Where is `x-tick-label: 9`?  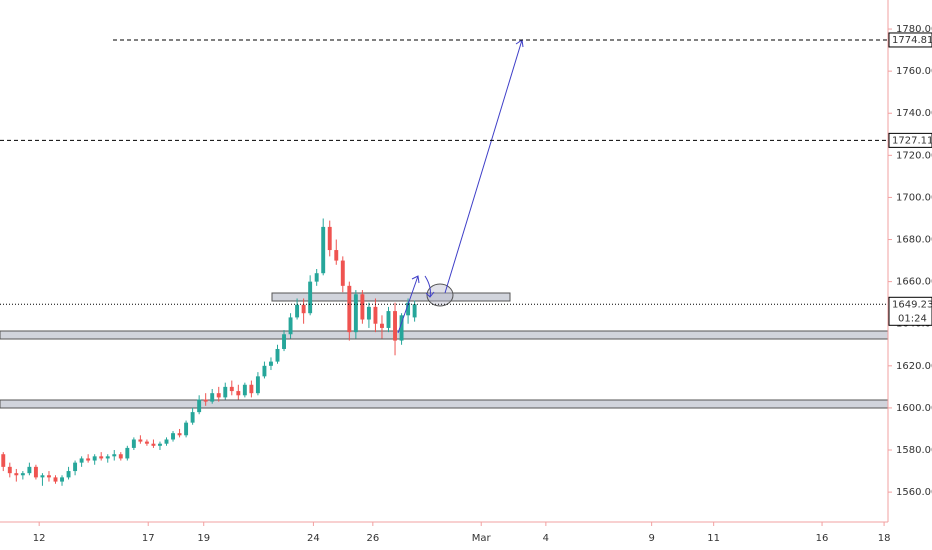 x-tick-label: 9 is located at coordinates (651, 538).